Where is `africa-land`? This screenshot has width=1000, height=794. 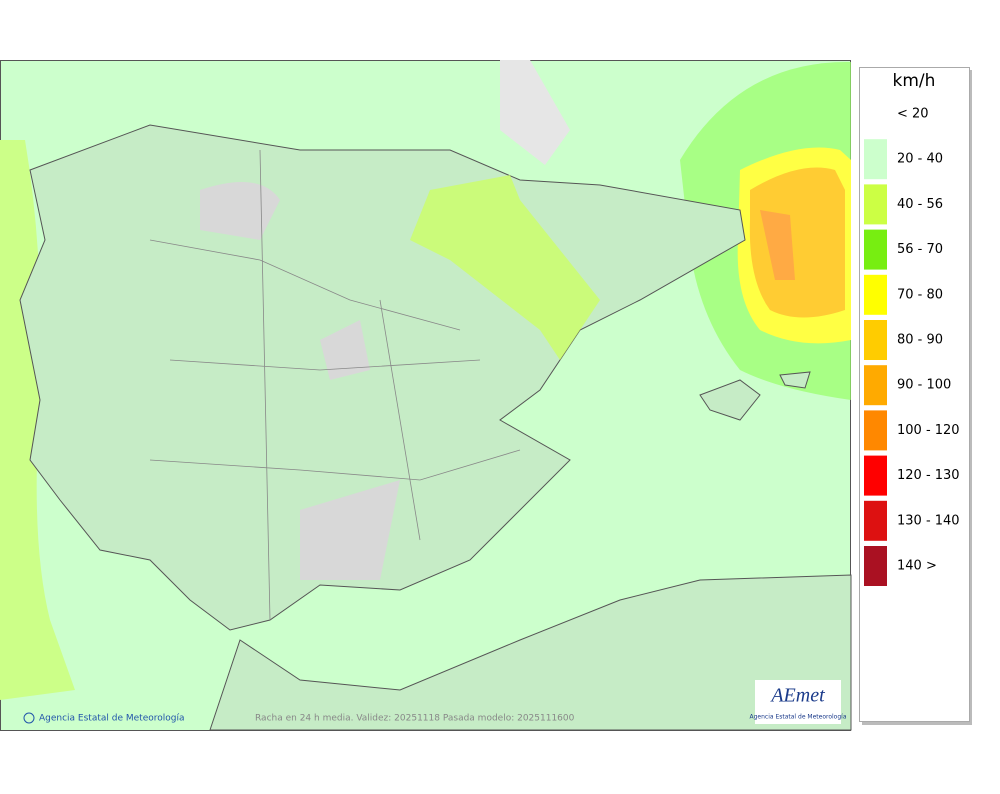
africa-land is located at coordinates (530, 652).